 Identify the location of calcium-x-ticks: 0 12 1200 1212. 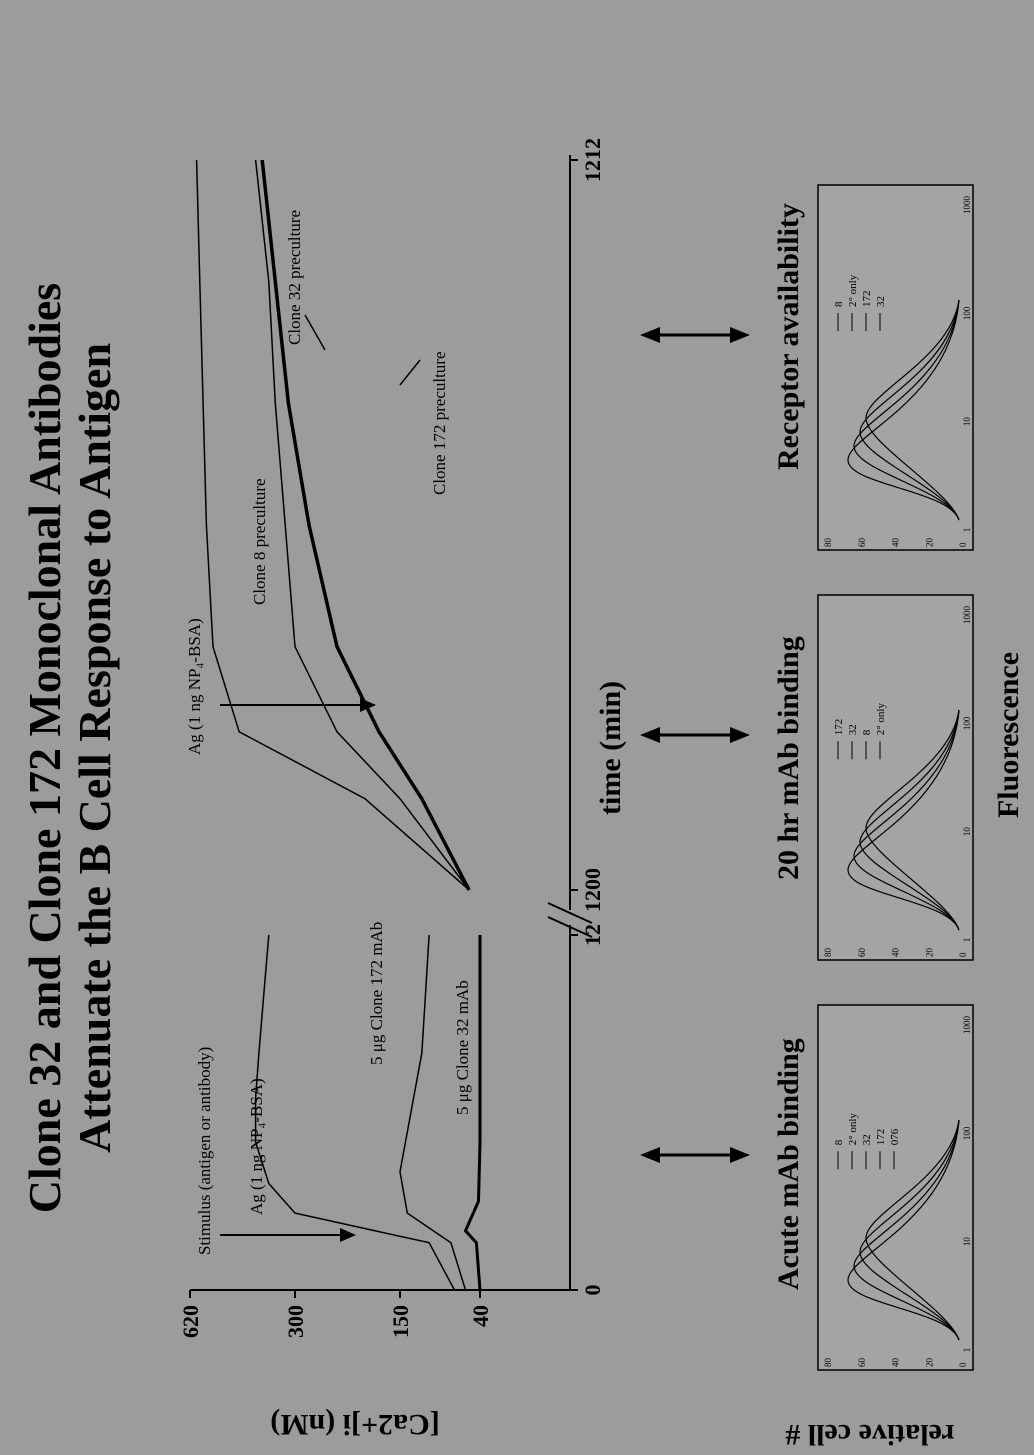
(587, 717).